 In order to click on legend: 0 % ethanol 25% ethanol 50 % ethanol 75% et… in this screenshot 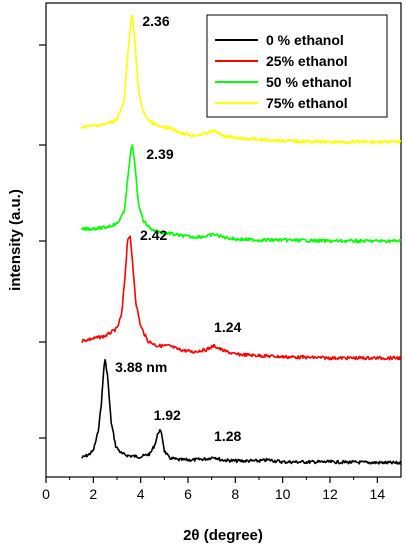, I will do `click(297, 66)`.